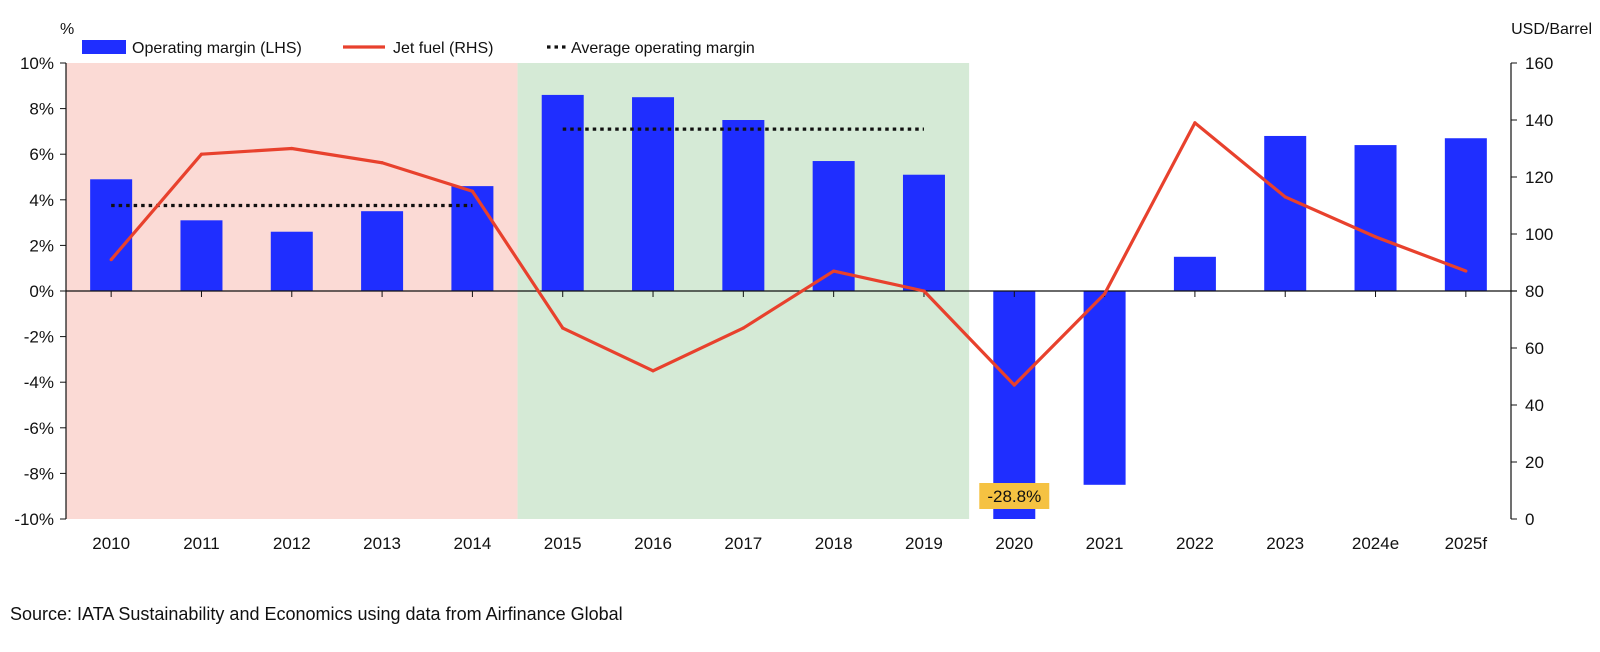  What do you see at coordinates (41, 200) in the screenshot?
I see `left-tick-label: 4%` at bounding box center [41, 200].